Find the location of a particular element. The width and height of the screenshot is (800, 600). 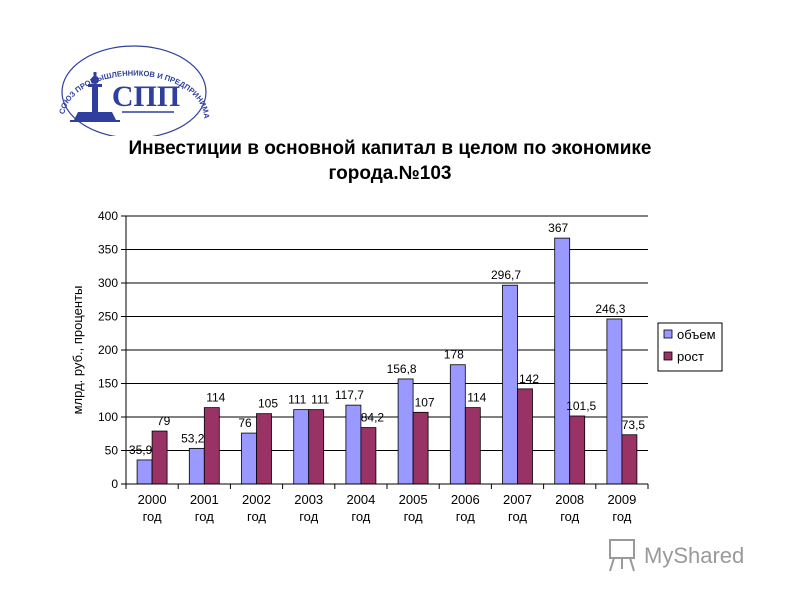

x-tick-label-year: 2004 is located at coordinates (360, 499).